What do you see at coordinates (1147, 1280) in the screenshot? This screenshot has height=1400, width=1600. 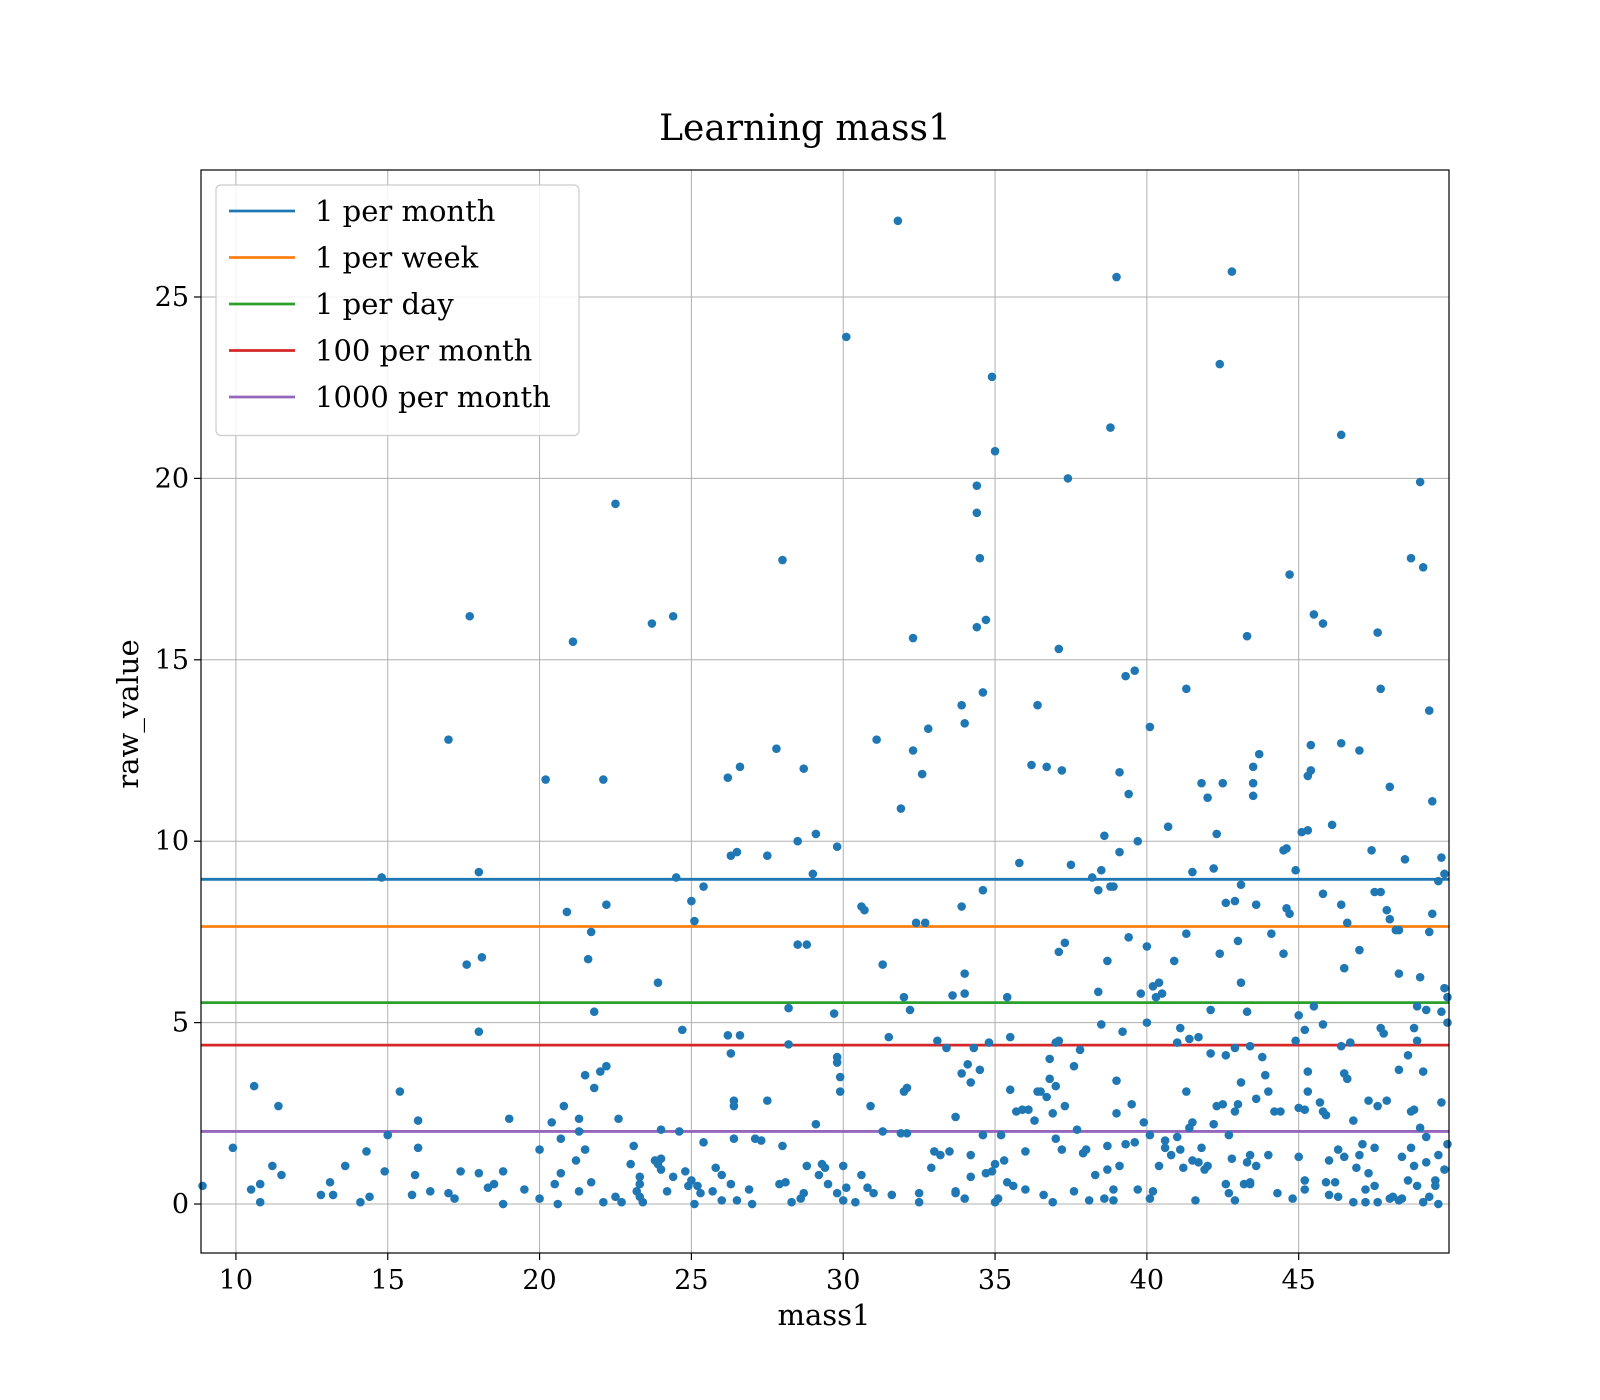 I see `x-tick-label: 40` at bounding box center [1147, 1280].